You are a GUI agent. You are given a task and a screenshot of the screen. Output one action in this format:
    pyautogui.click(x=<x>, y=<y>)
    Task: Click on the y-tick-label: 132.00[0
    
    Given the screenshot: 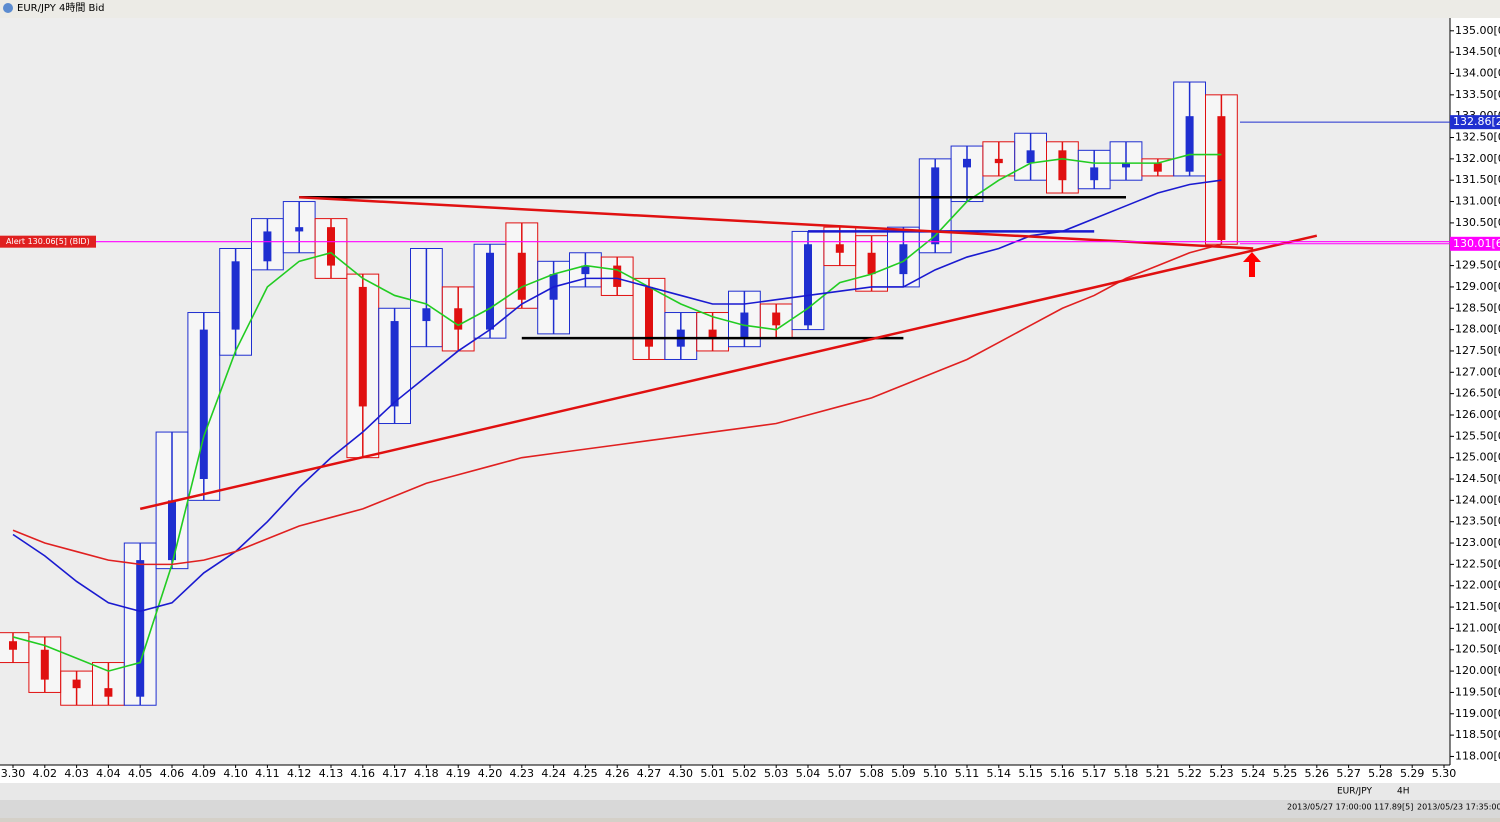 What is the action you would take?
    pyautogui.click(x=1477, y=158)
    